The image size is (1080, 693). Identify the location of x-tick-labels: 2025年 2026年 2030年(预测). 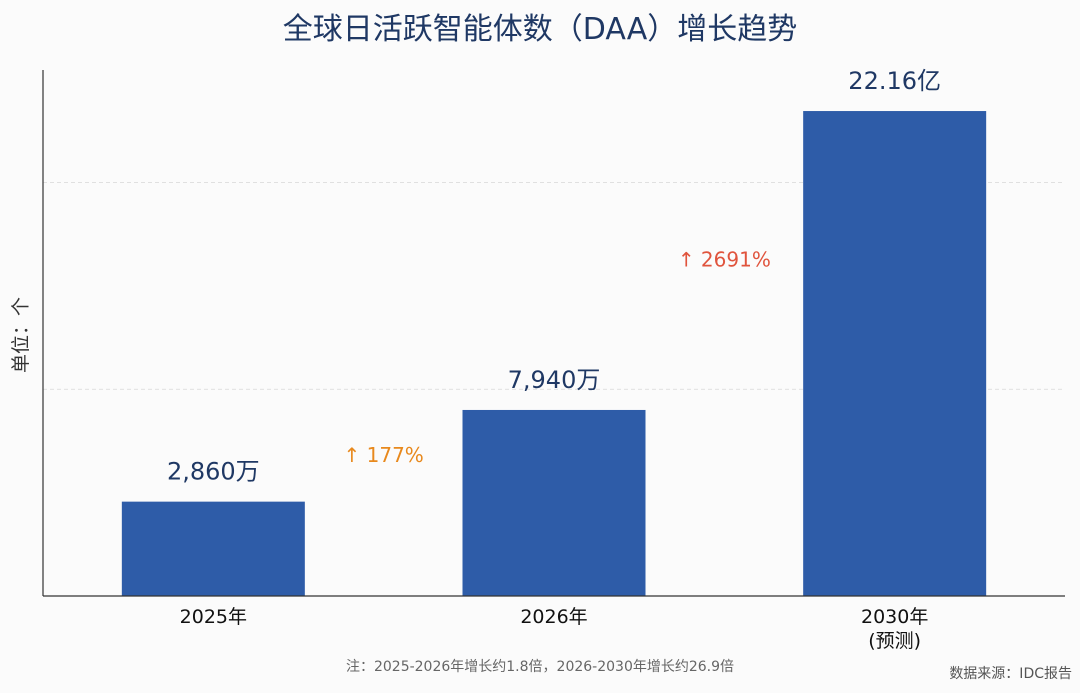
(554, 629).